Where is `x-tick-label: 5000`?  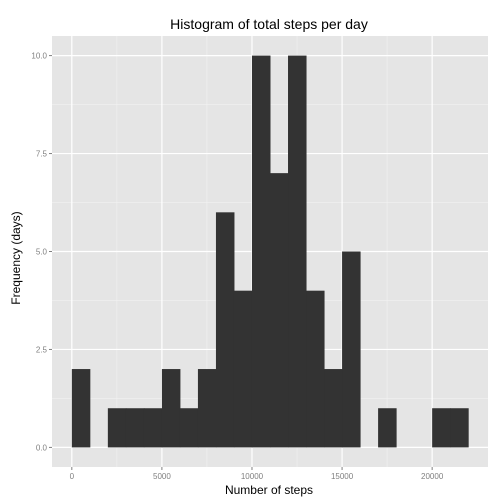 x-tick-label: 5000 is located at coordinates (162, 476).